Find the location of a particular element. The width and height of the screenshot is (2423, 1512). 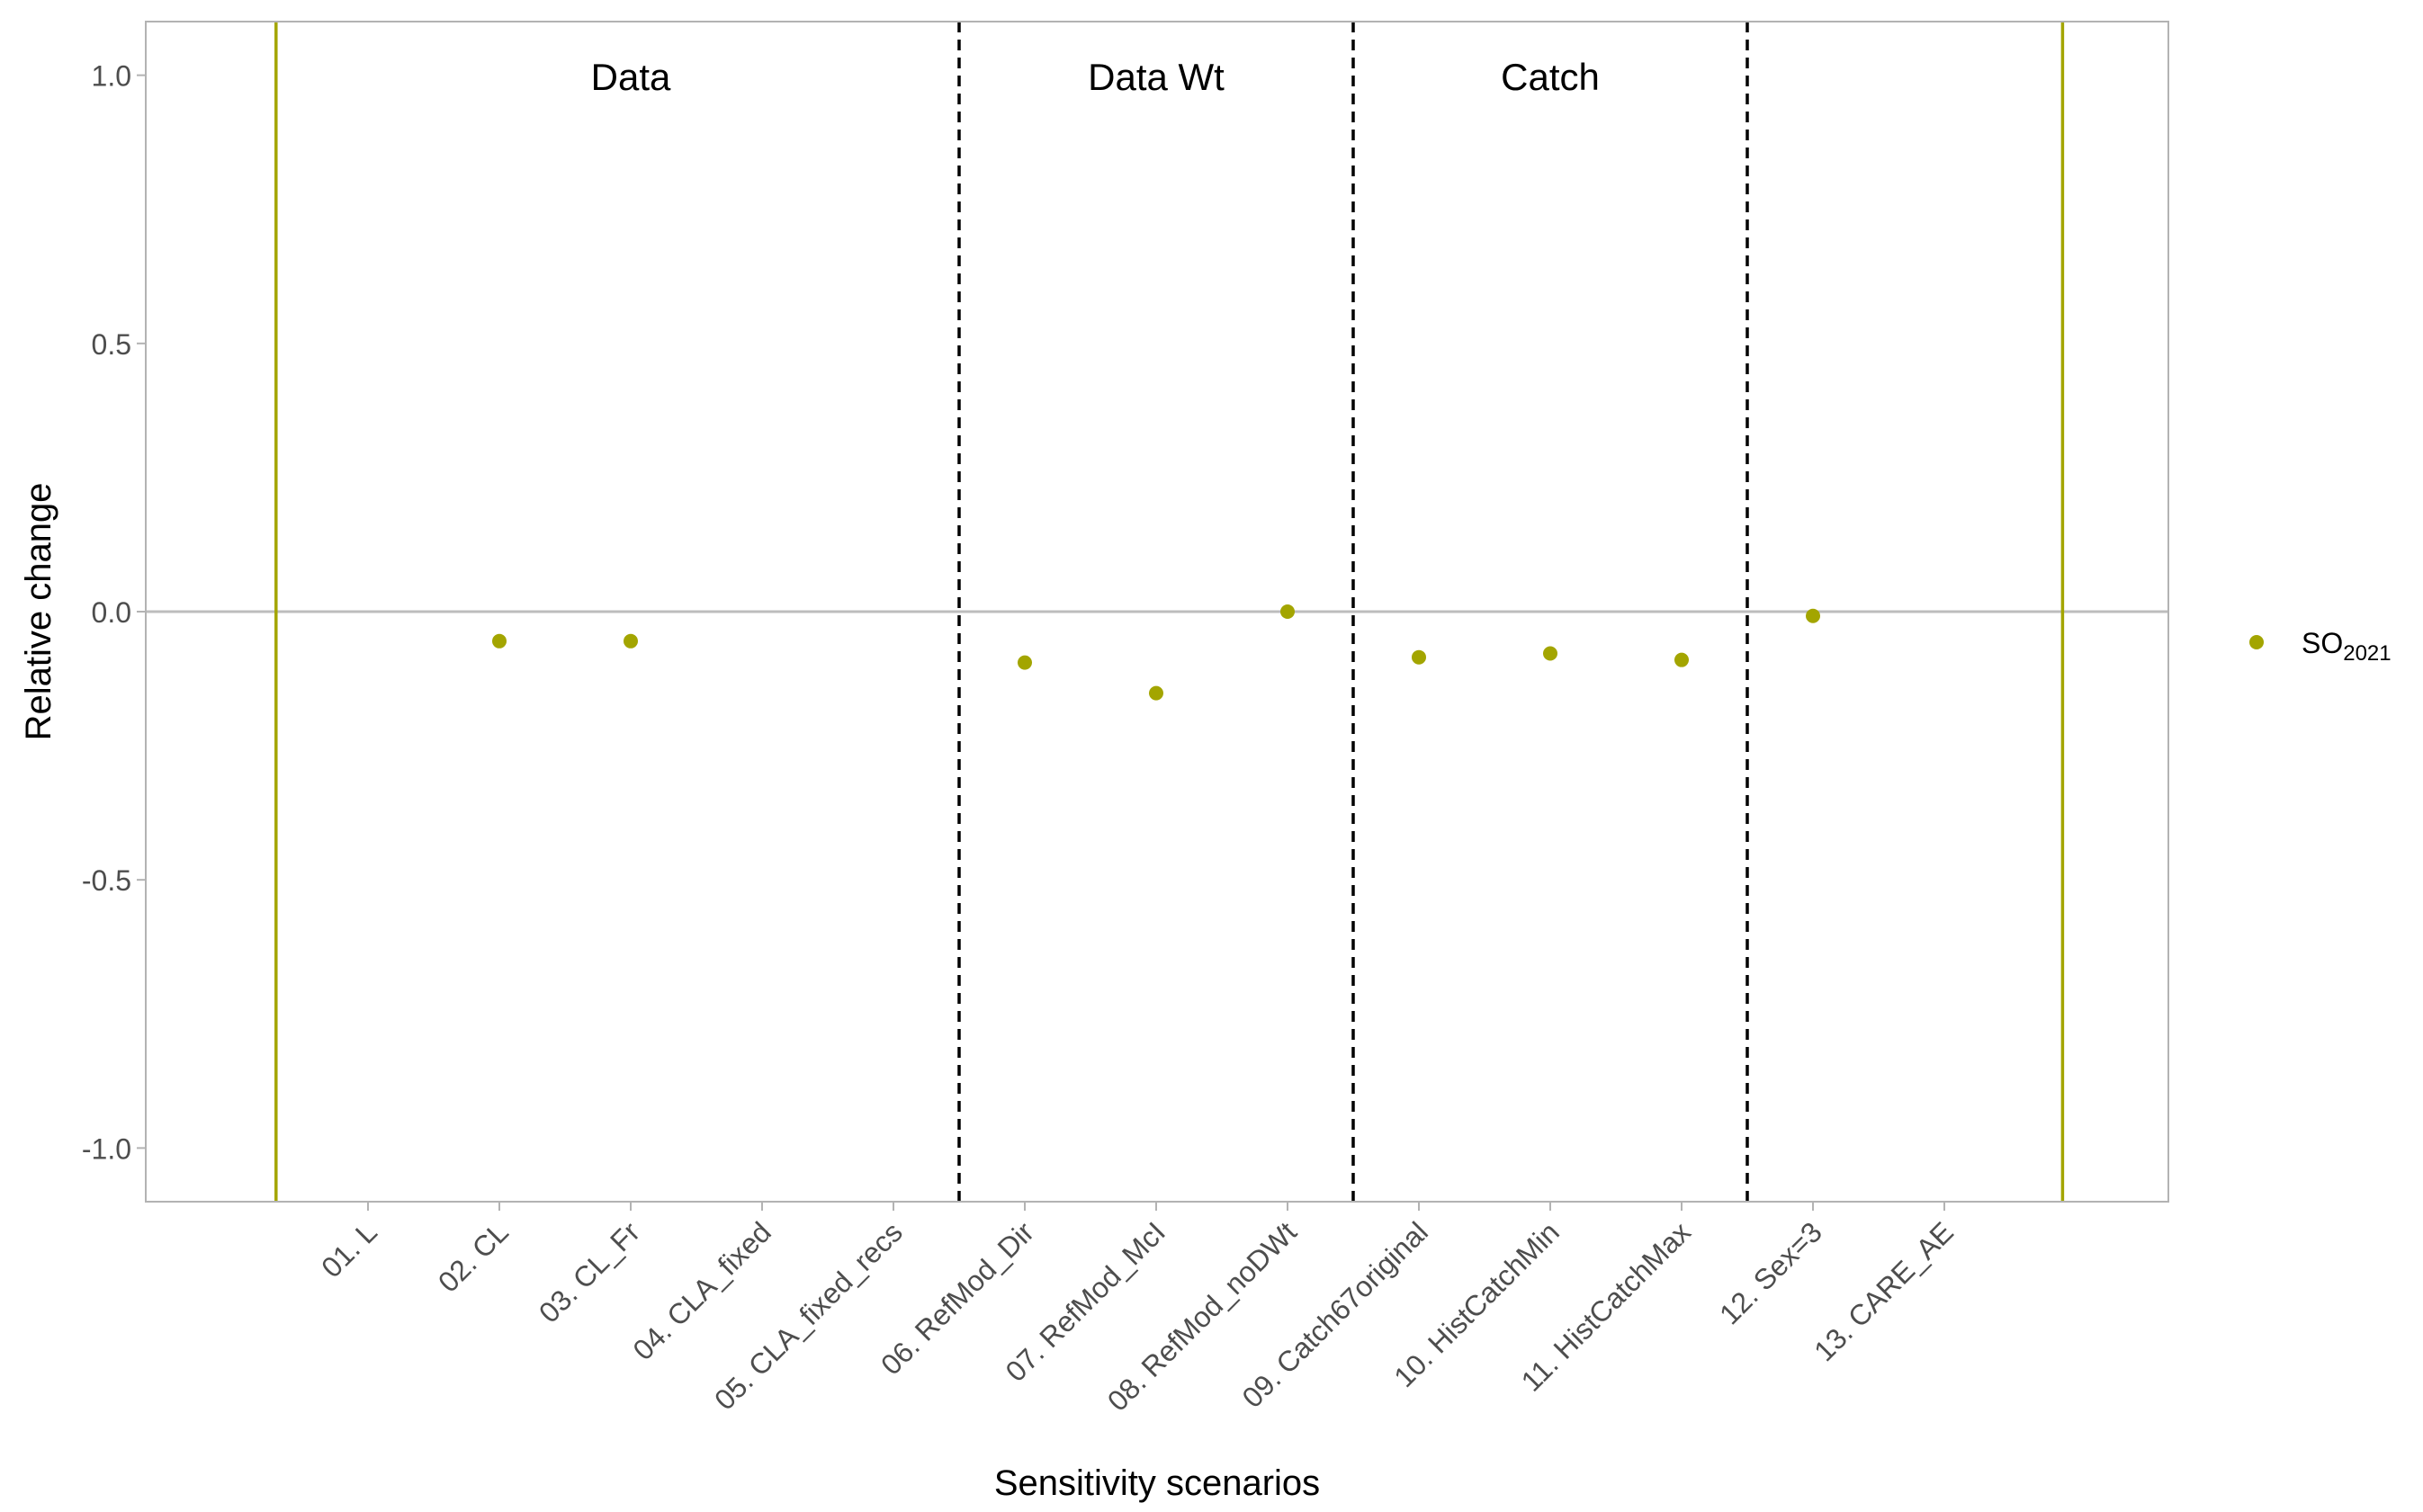

legend-key is located at coordinates (2256, 642).